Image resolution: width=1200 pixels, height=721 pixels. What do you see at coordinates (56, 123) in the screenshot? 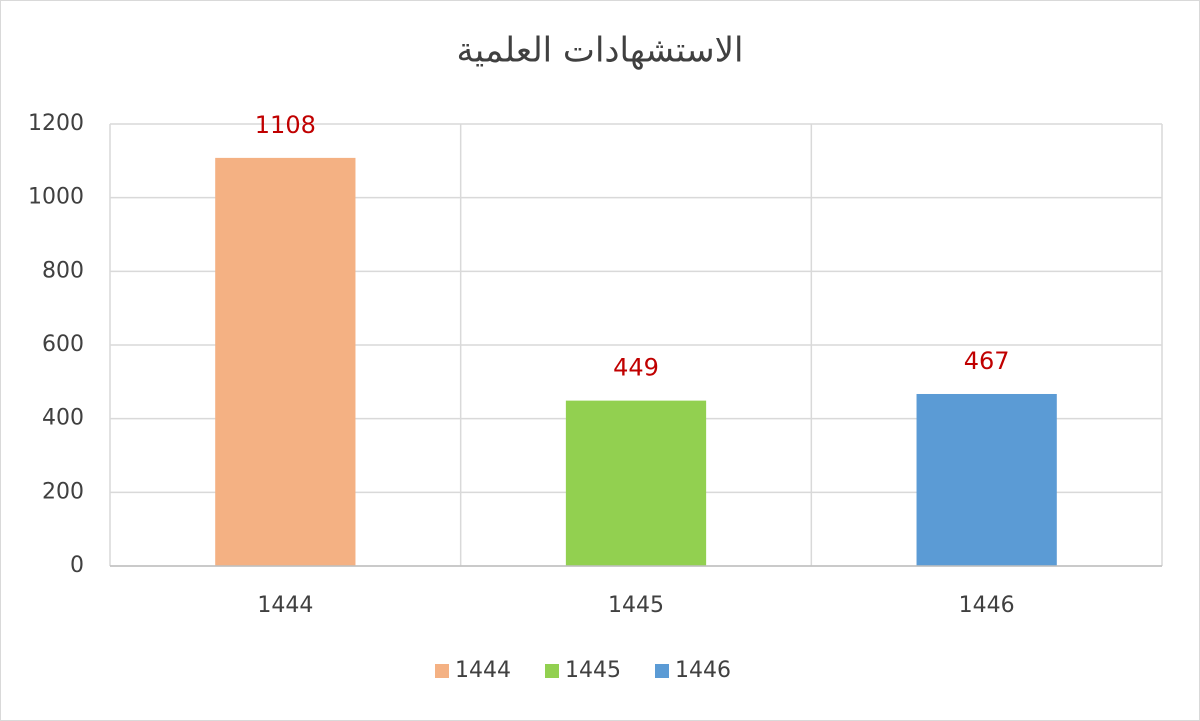
I see `y-tick-label: 1200` at bounding box center [56, 123].